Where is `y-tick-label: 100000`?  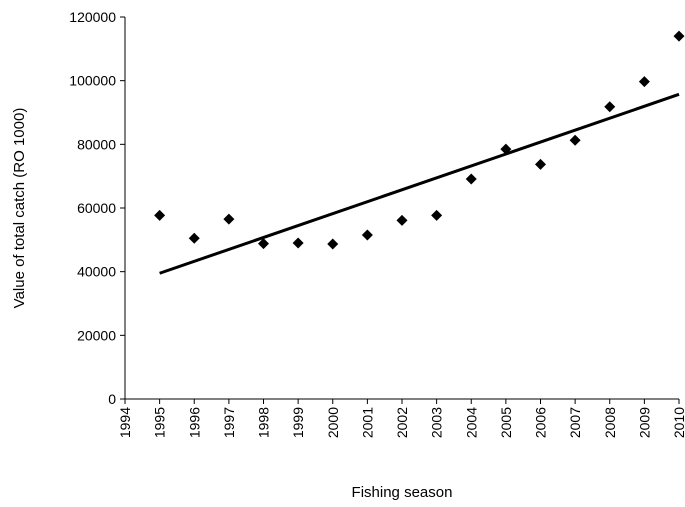 y-tick-label: 100000 is located at coordinates (92, 81).